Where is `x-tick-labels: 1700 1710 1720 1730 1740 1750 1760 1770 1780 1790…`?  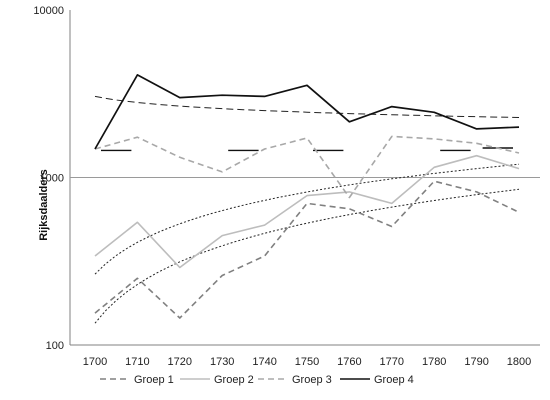
x-tick-labels: 1700 1710 1720 1730 1740 1750 1760 1770 1780 1790… is located at coordinates (307, 362).